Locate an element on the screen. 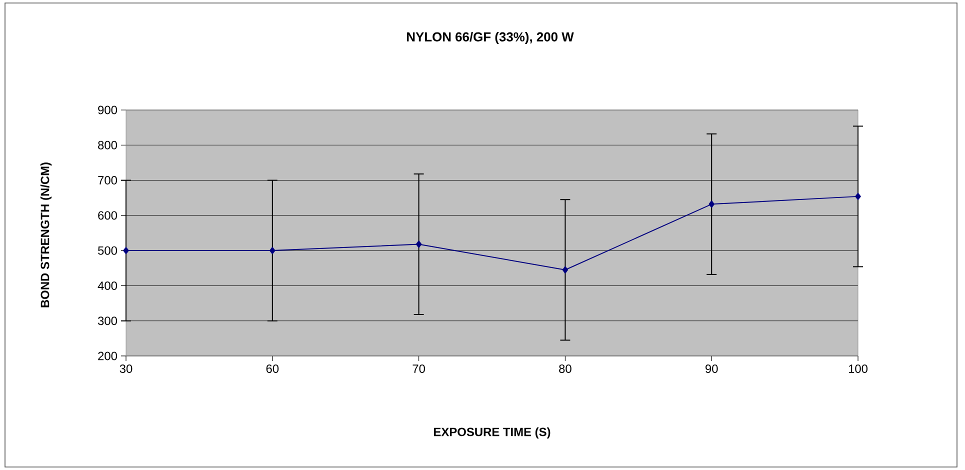 Image resolution: width=965 pixels, height=470 pixels. y-tick-label: 800 is located at coordinates (108, 145).